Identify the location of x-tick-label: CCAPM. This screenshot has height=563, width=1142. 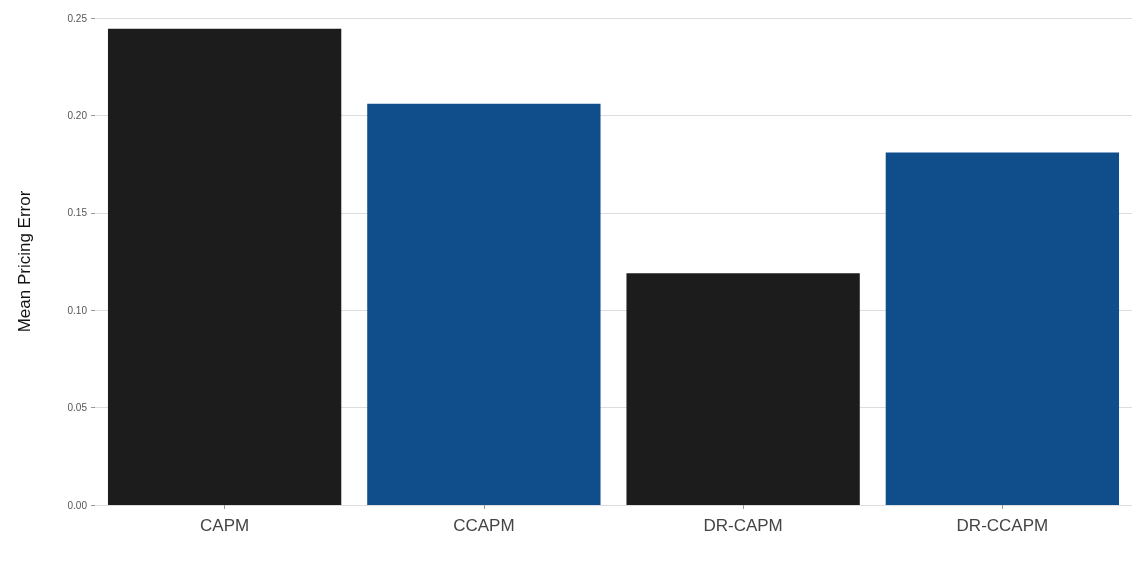
(484, 525).